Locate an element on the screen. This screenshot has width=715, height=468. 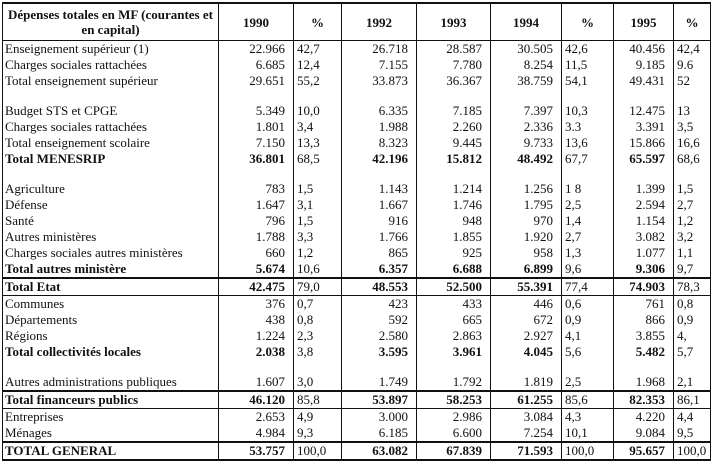
value-cell: 761 is located at coordinates (643, 303).